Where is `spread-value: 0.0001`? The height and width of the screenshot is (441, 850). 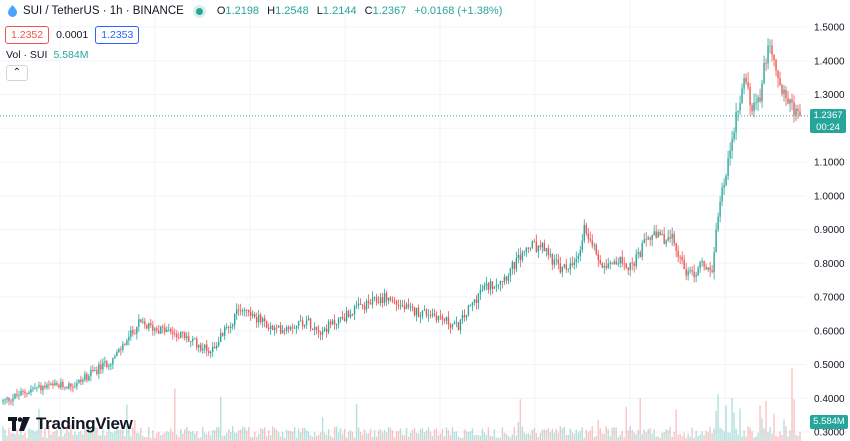 spread-value: 0.0001 is located at coordinates (72, 35).